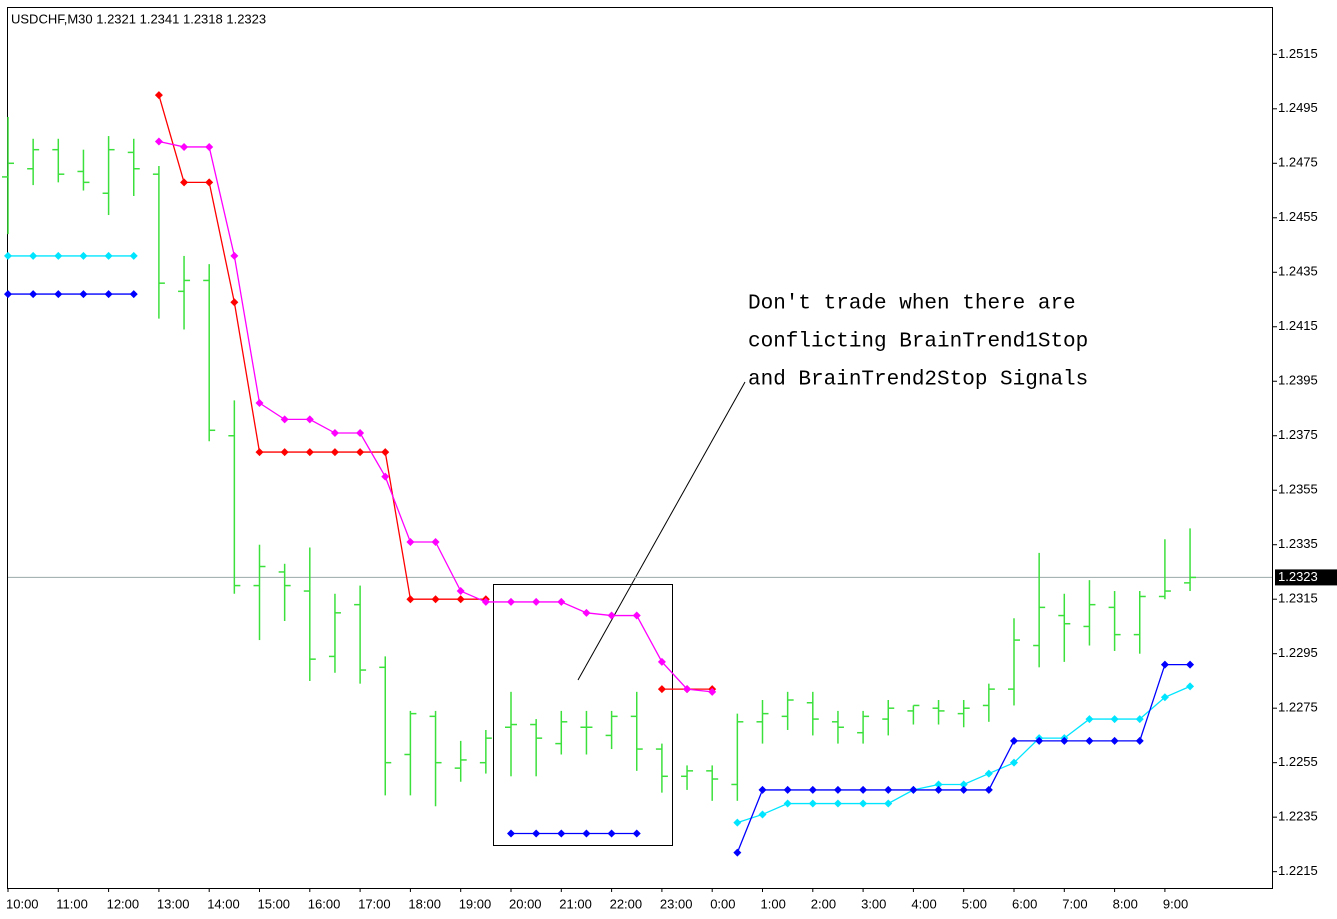  What do you see at coordinates (1298, 216) in the screenshot?
I see `y-tick-label: 1.2455` at bounding box center [1298, 216].